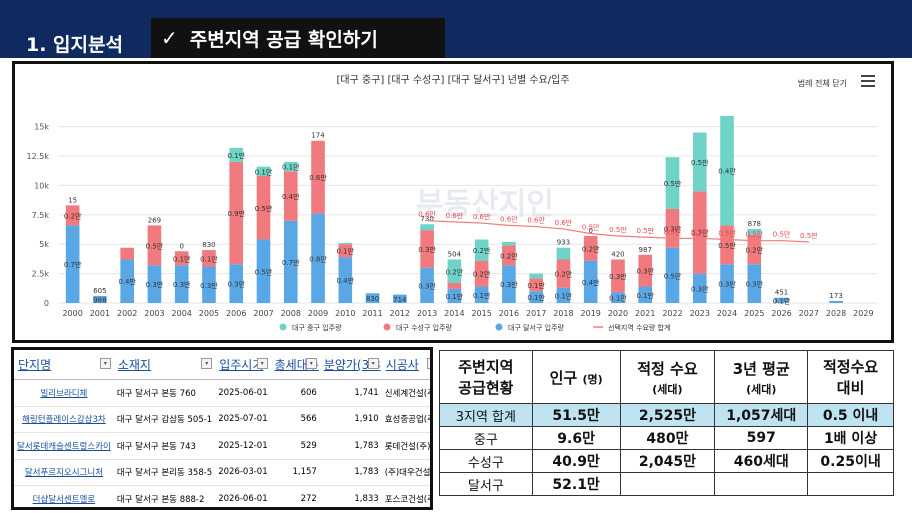 This screenshot has width=912, height=513. What do you see at coordinates (164, 446) in the screenshot?
I see `address-cell: 대구 달서구 본동 743` at bounding box center [164, 446].